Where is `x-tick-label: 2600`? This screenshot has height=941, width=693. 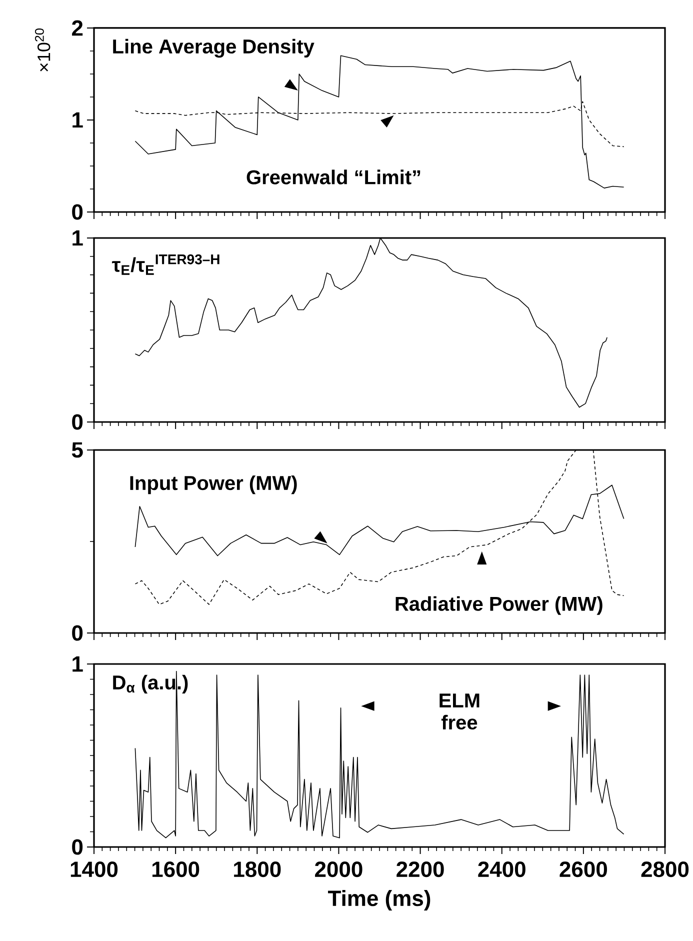 x-tick-label: 2600 is located at coordinates (584, 870).